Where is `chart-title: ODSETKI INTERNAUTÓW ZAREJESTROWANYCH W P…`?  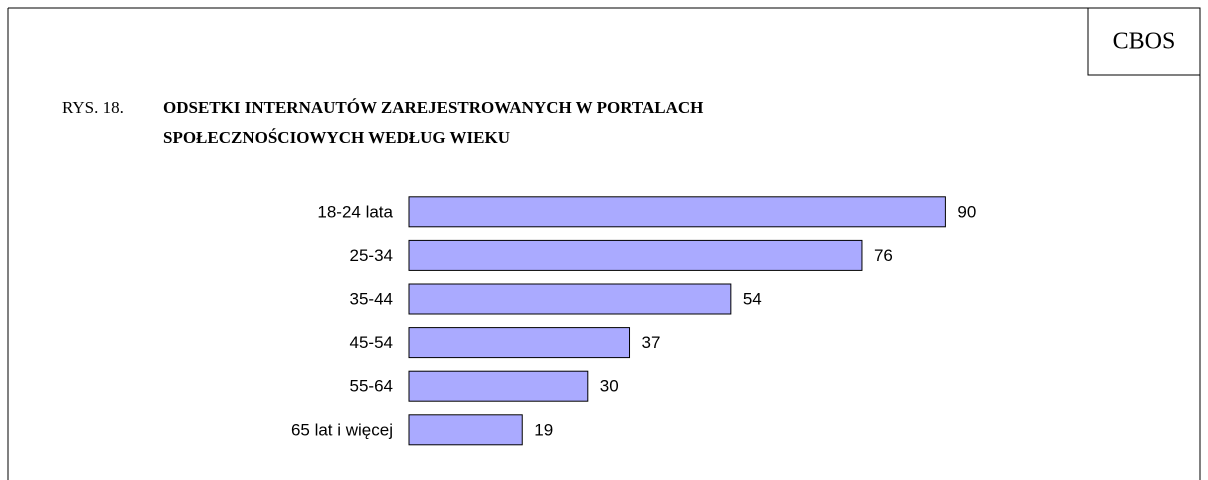 chart-title: ODSETKI INTERNAUTÓW ZAREJESTROWANYCH W P… is located at coordinates (433, 107).